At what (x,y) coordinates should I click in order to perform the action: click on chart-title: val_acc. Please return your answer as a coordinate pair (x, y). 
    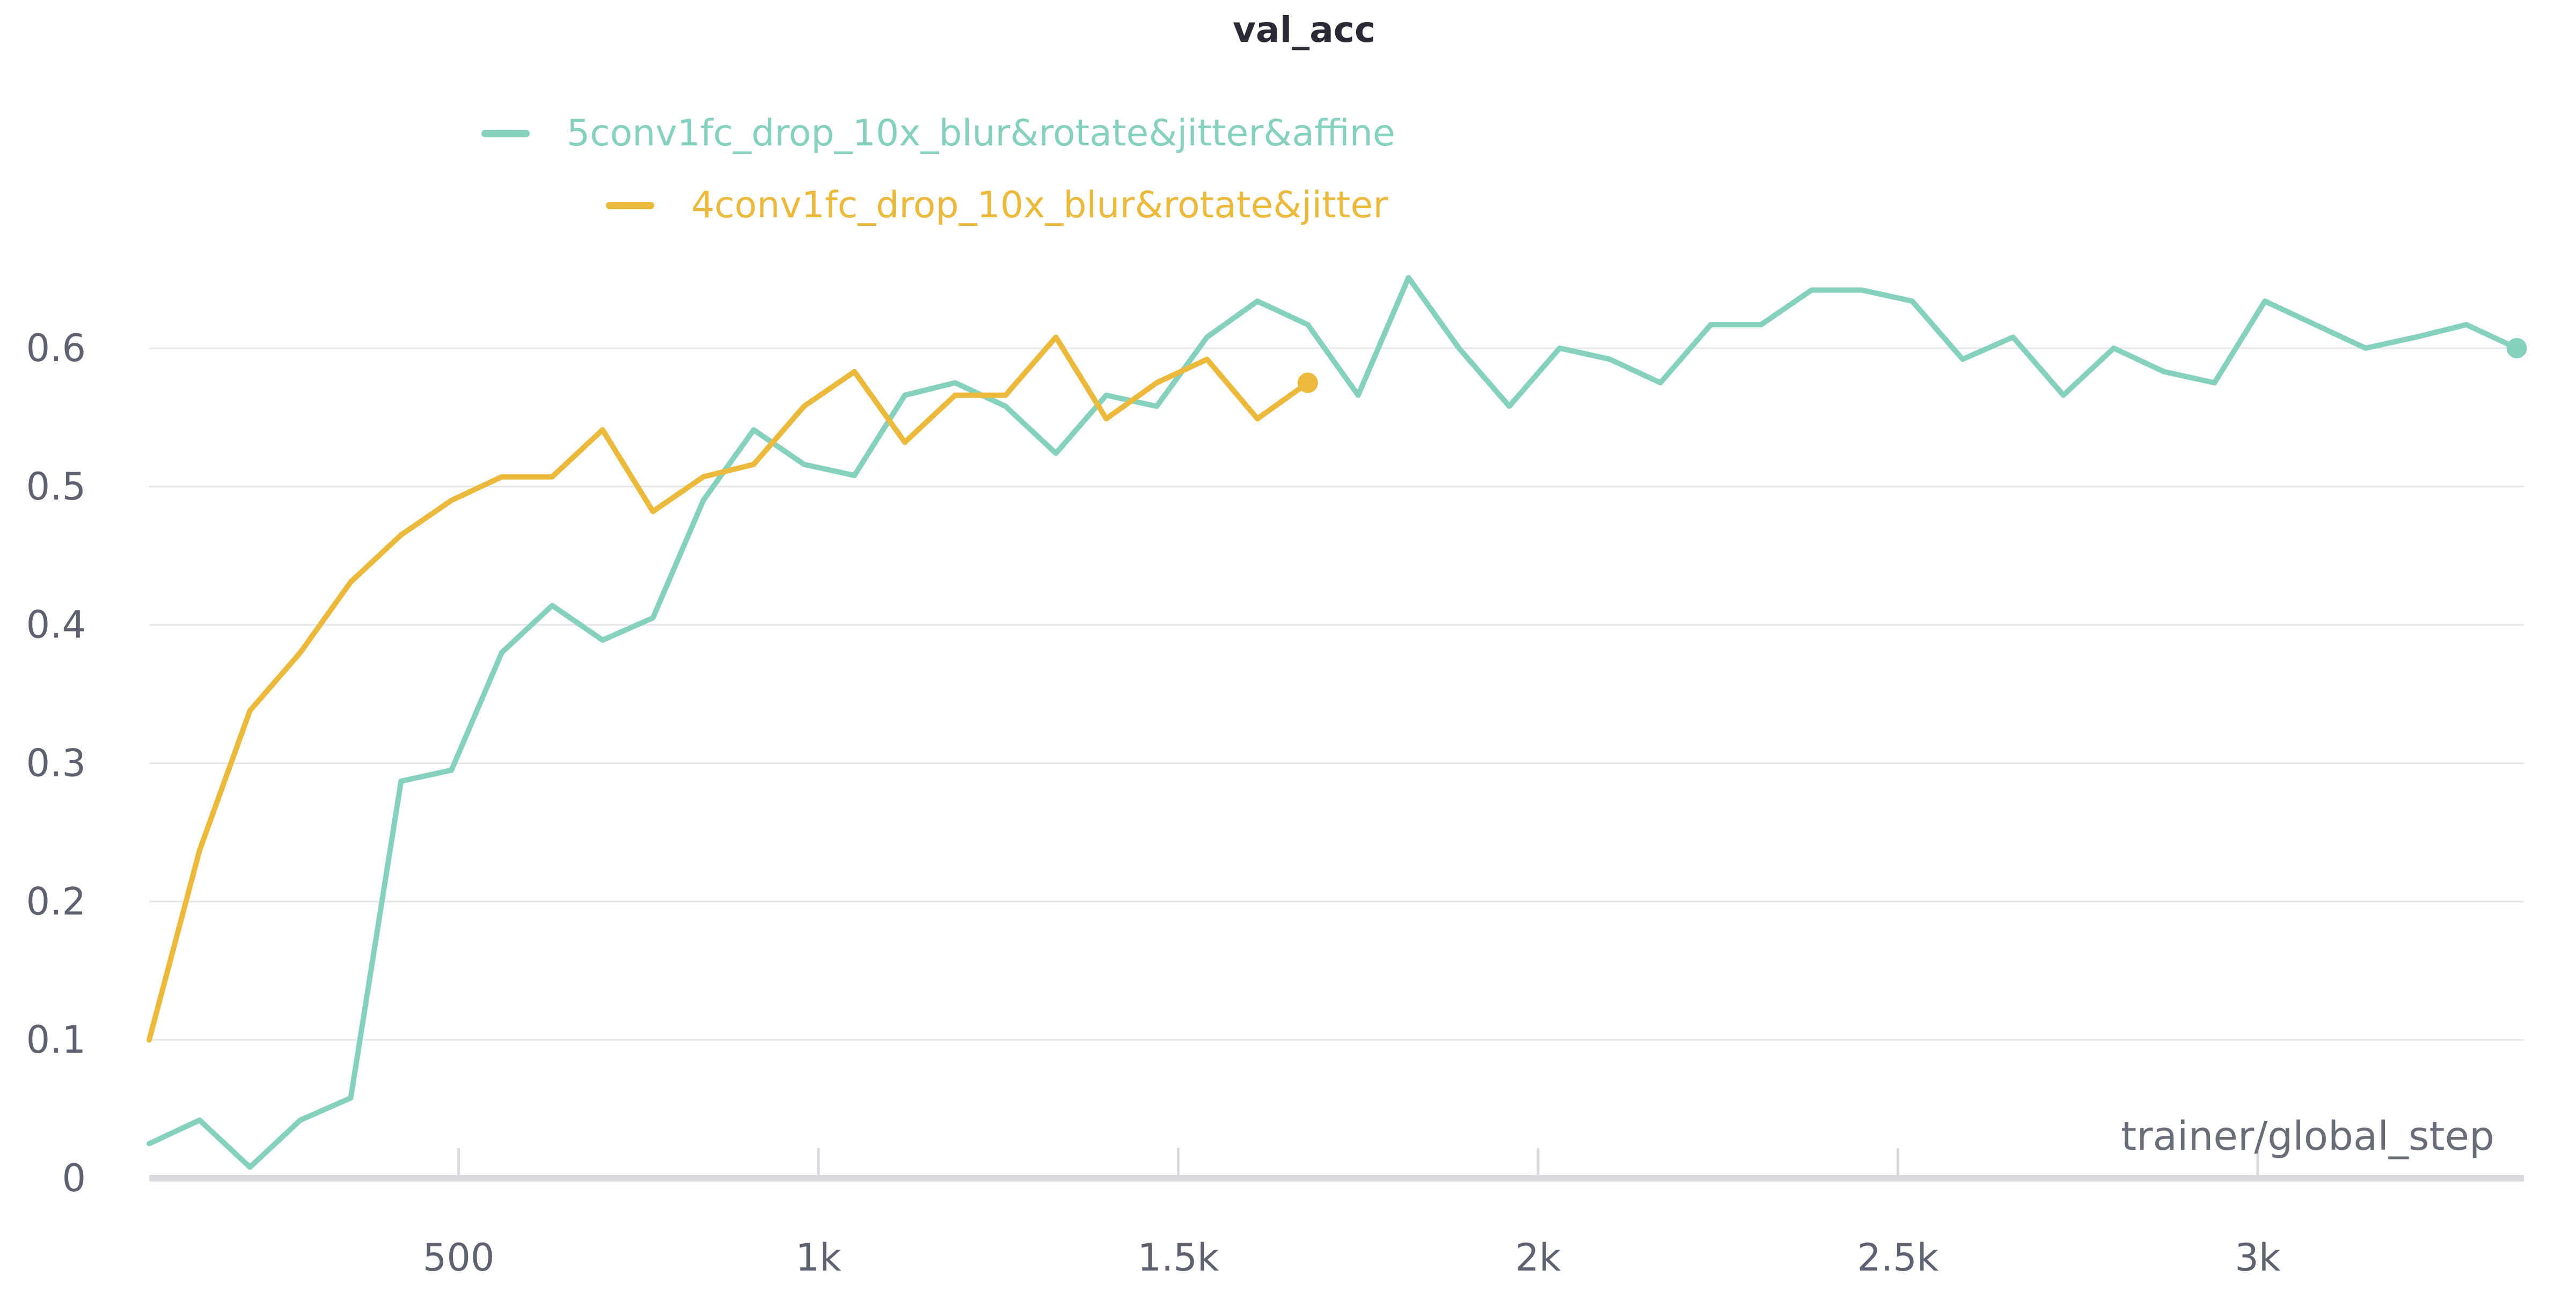
    Looking at the image, I should click on (1304, 30).